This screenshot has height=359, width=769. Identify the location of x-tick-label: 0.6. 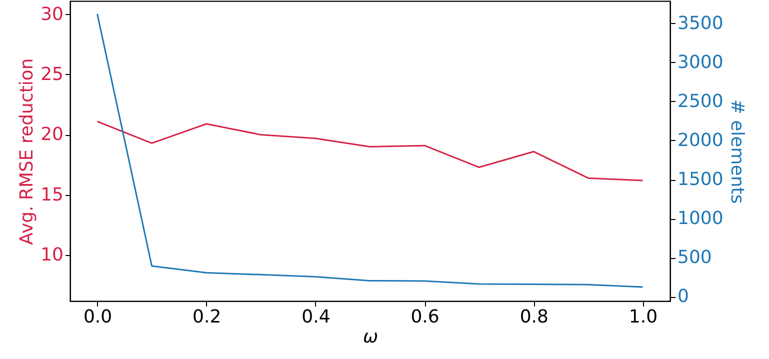
(425, 317).